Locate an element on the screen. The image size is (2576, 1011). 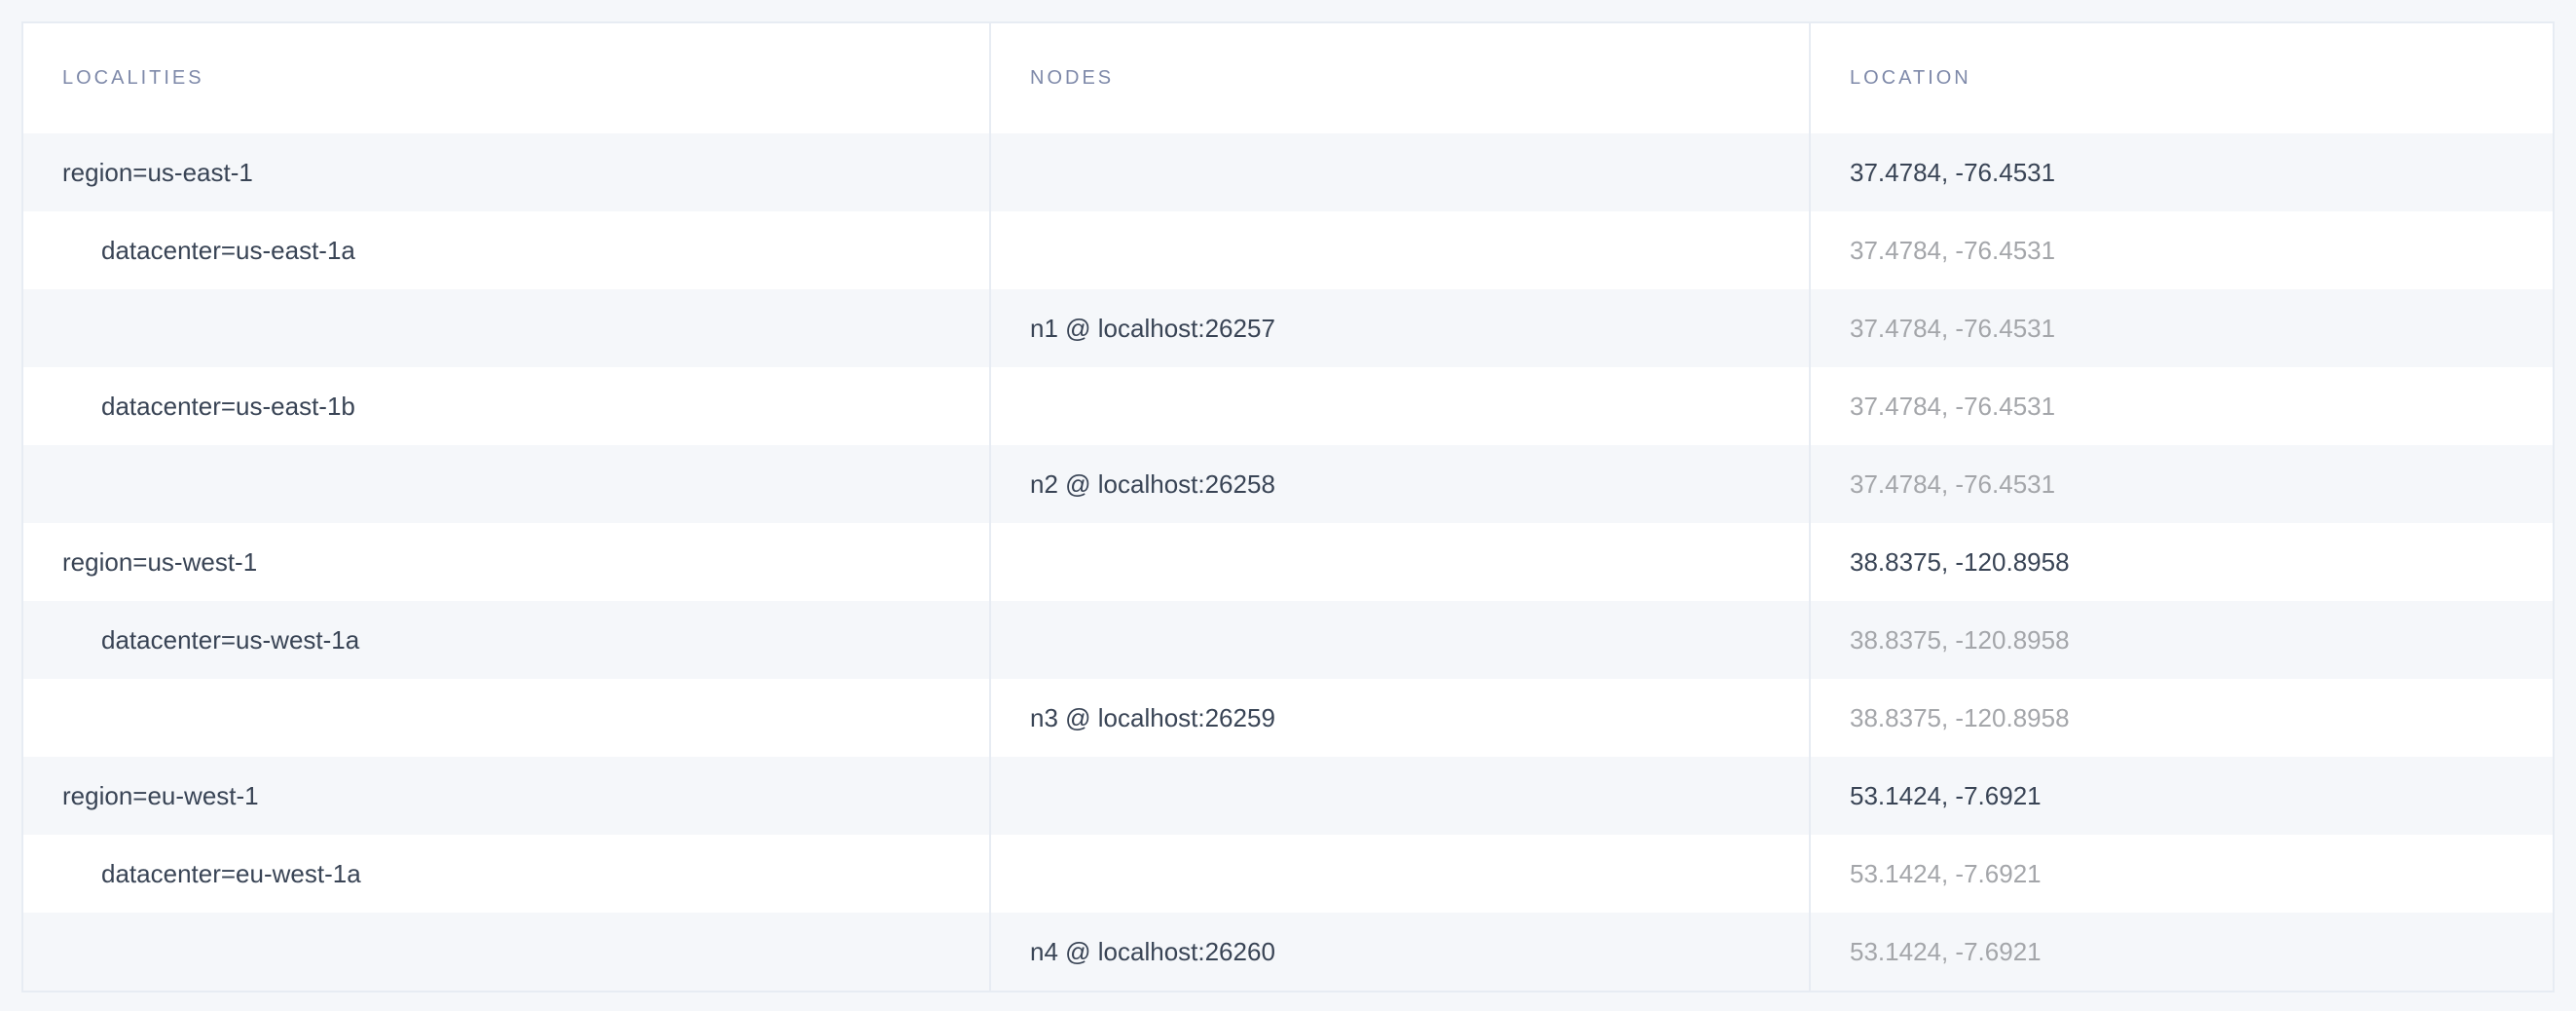
column-header-nodes: NODES is located at coordinates (1401, 78).